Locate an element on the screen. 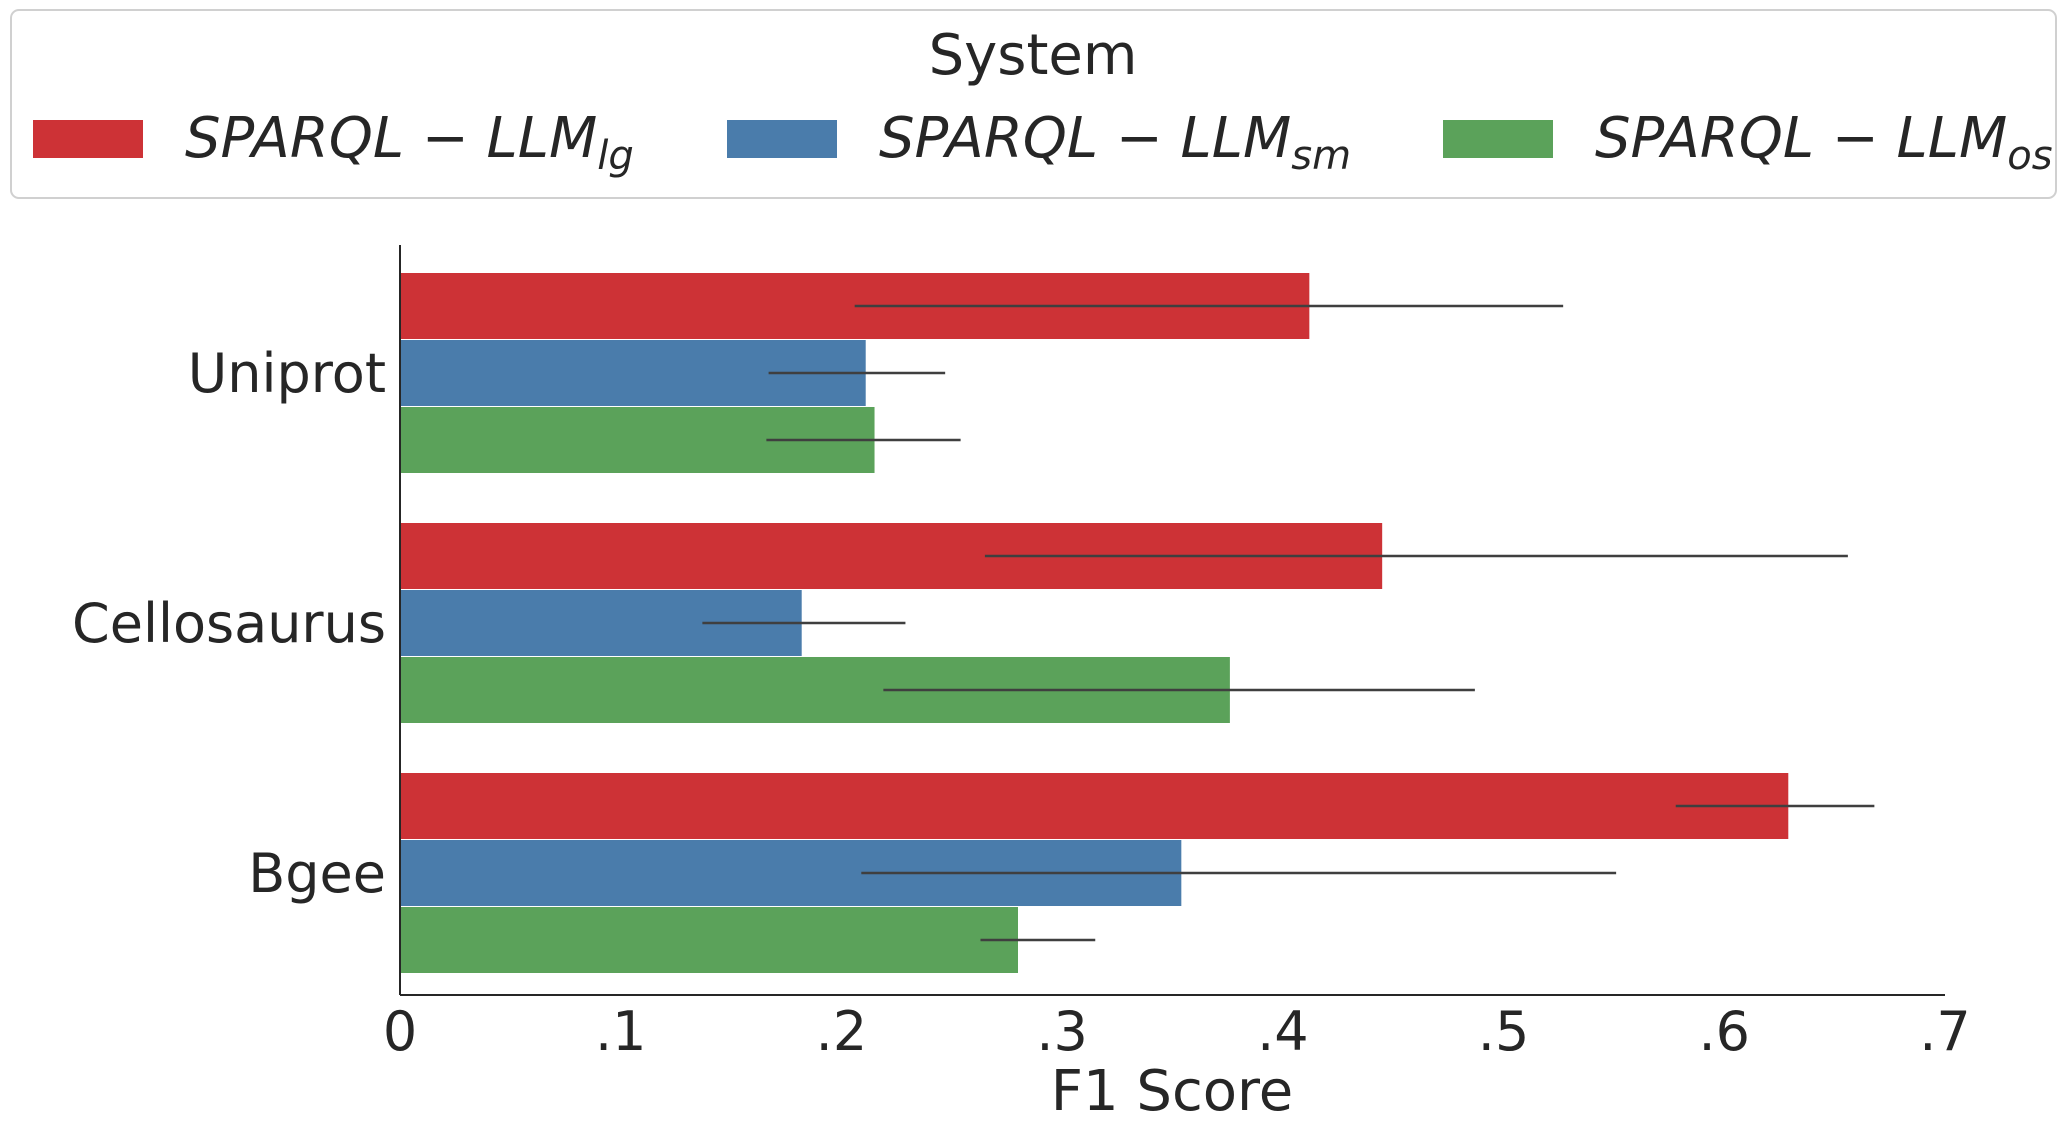  legend-label-lg: SPARQL − LLMlg is located at coordinates (409, 142).